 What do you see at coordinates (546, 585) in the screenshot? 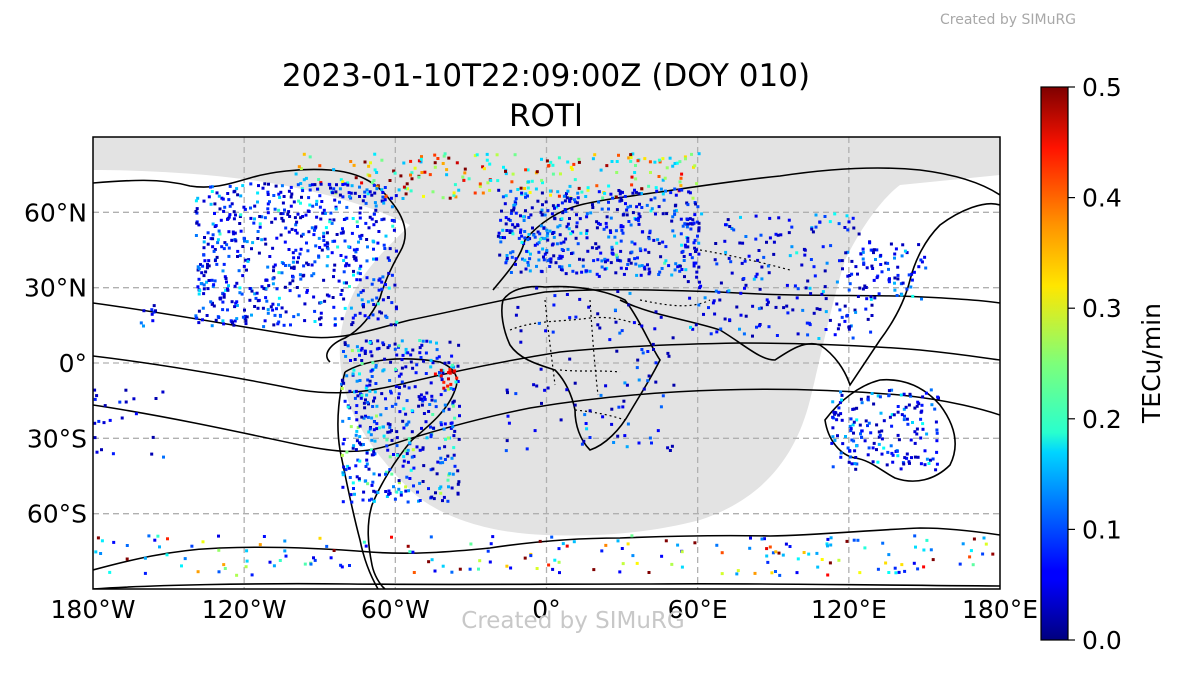
I see `coast-antarctica-bottom` at bounding box center [546, 585].